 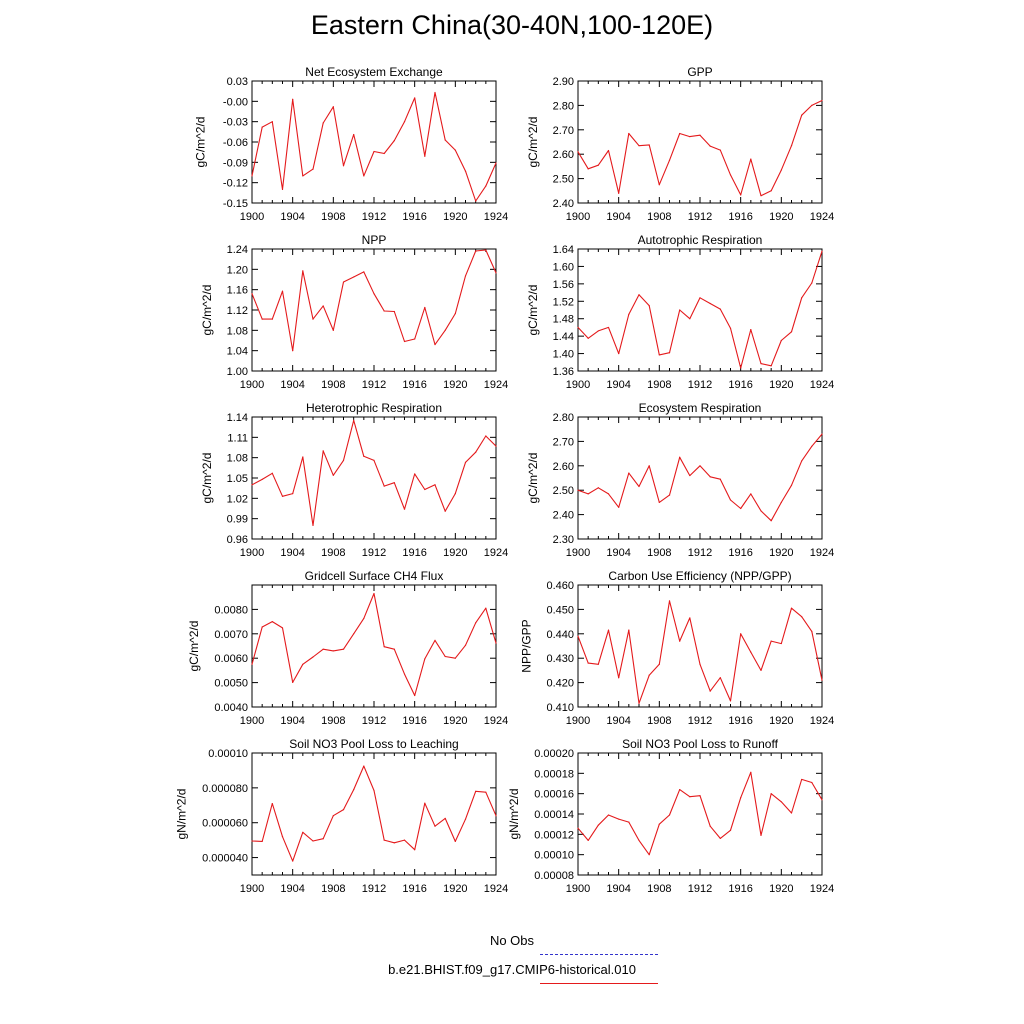 What do you see at coordinates (292, 553) in the screenshot?
I see `panel-5-xtick-label: 1904` at bounding box center [292, 553].